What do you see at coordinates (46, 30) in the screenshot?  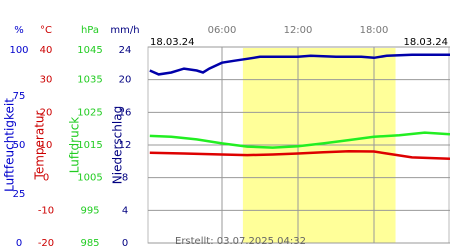 I see `axis-unit: °C` at bounding box center [46, 30].